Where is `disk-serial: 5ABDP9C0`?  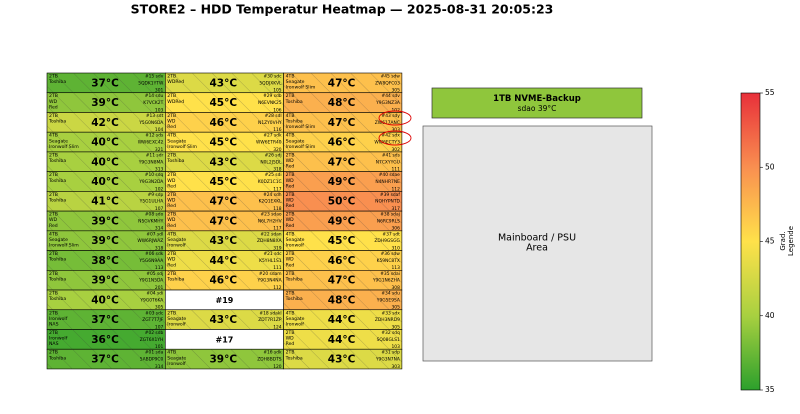
disk-serial: 5ABDP9C0 is located at coordinates (152, 360).